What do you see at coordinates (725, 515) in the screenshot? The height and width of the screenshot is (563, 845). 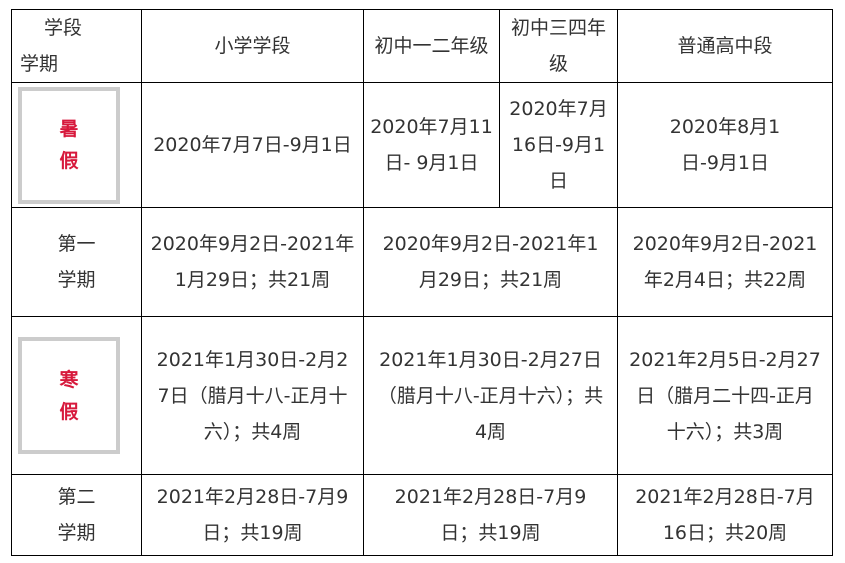 I see `table-cell: 2021年2月28日-7月16日；共20周` at bounding box center [725, 515].